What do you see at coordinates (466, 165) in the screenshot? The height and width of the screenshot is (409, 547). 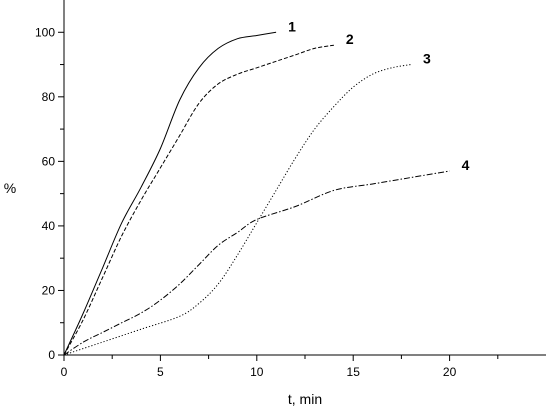 I see `series-4-label: 4` at bounding box center [466, 165].